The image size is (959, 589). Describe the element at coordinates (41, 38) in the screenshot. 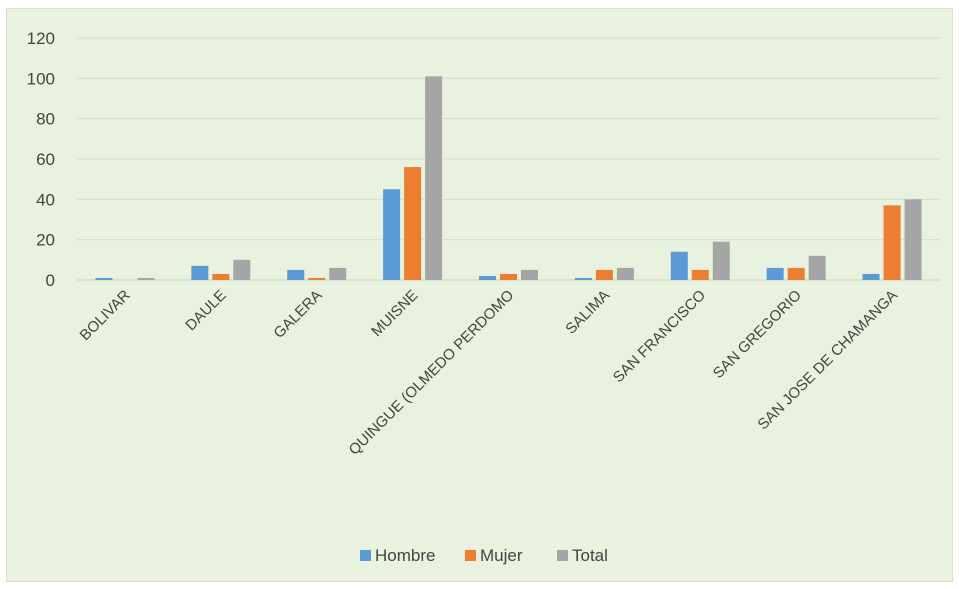

I see `y-tick-label: 120` at that location.